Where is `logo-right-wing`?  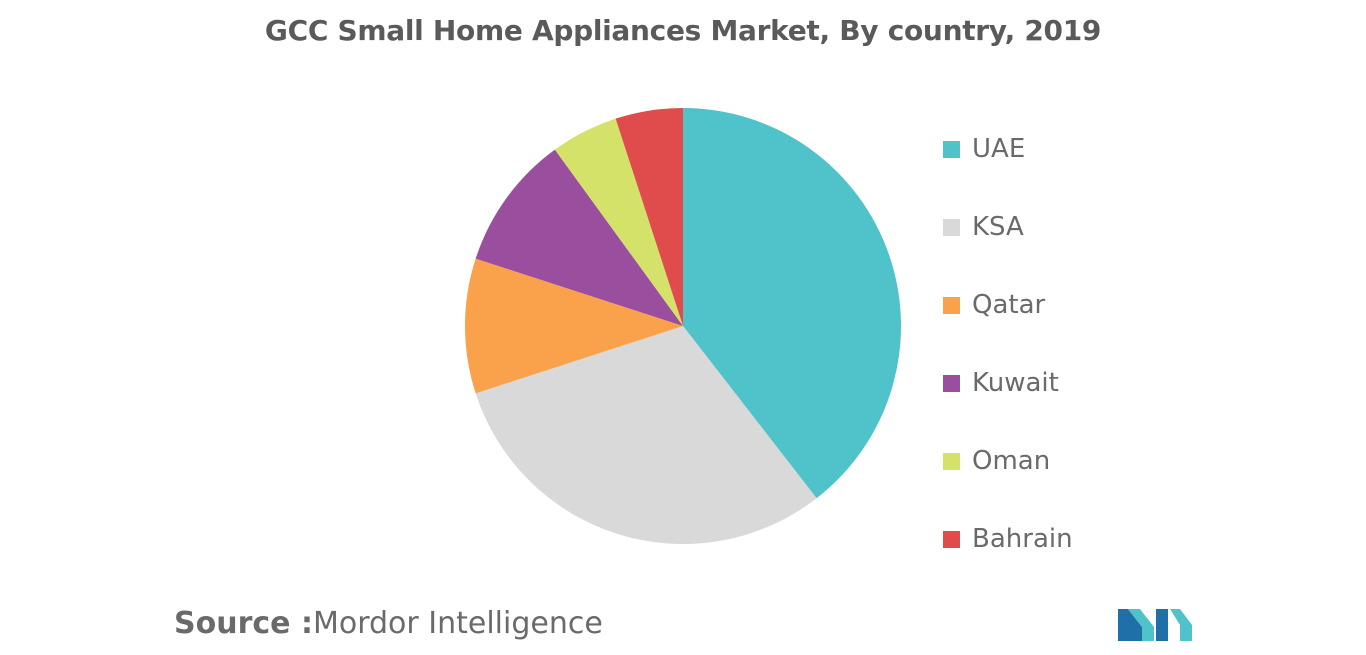 logo-right-wing is located at coordinates (1162, 625).